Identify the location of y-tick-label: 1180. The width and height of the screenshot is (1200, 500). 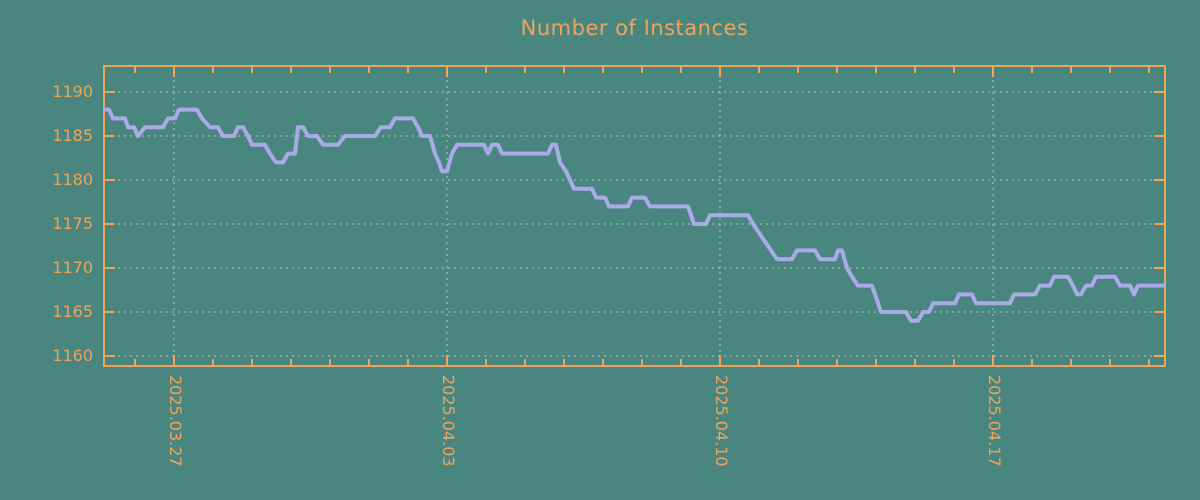
(72, 179).